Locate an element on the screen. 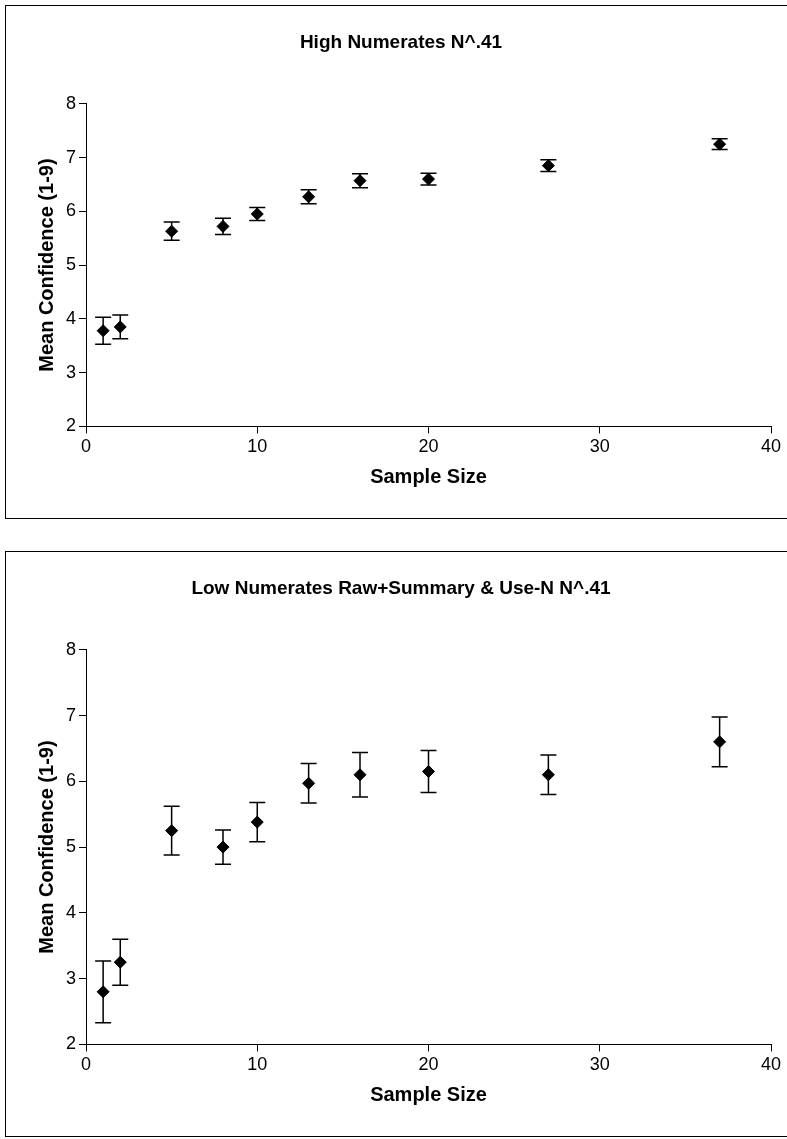 This screenshot has width=787, height=1139. chart-title: High Numerates N^.41 is located at coordinates (401, 41).